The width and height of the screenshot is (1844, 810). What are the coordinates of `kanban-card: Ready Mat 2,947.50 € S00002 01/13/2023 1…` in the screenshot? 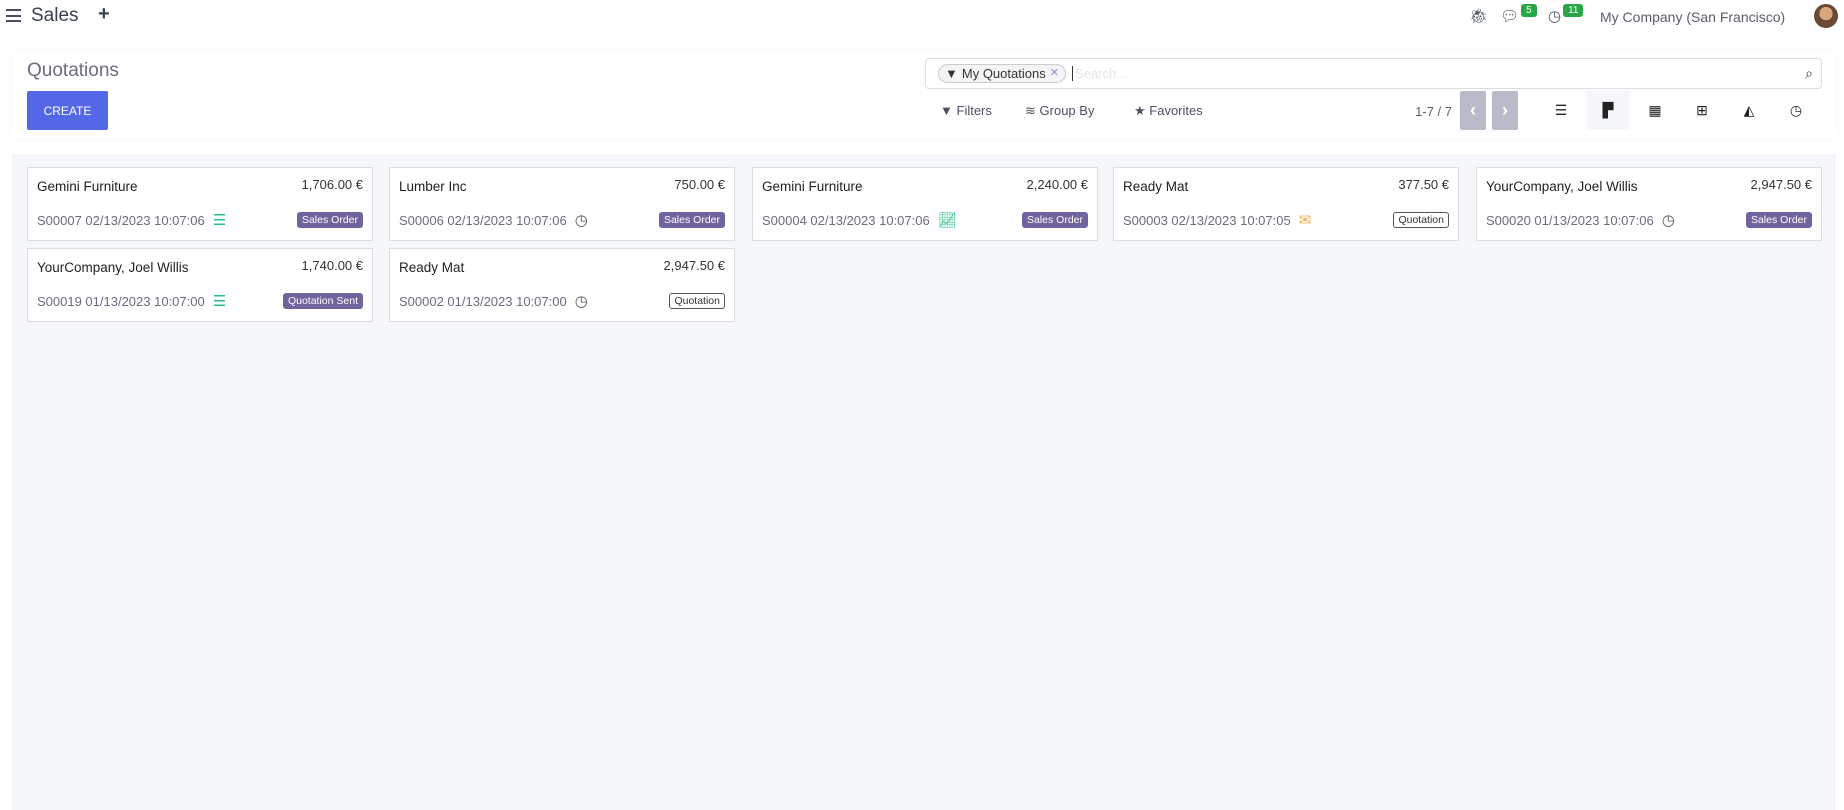 It's located at (562, 285).